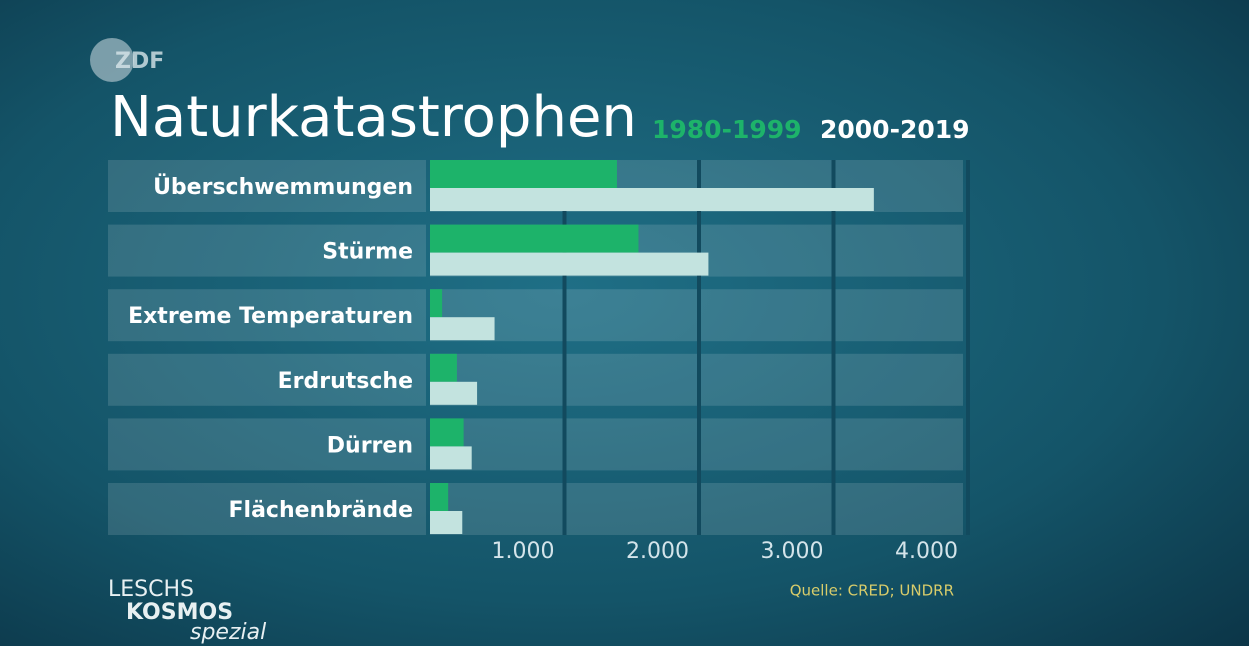 This screenshot has width=1249, height=646. I want to click on category-label: Erdrutsche, so click(345, 381).